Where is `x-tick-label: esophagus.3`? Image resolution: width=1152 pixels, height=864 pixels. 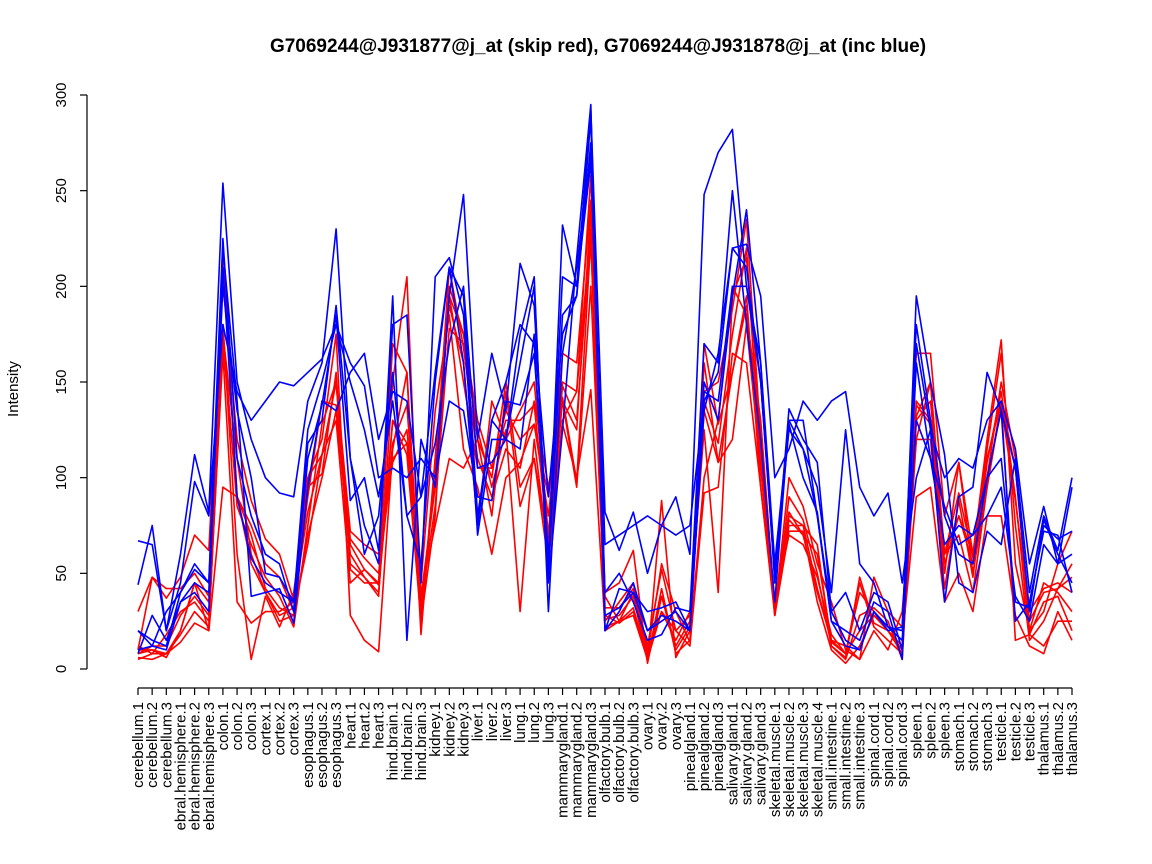
x-tick-label: esophagus.3 is located at coordinates (336, 745).